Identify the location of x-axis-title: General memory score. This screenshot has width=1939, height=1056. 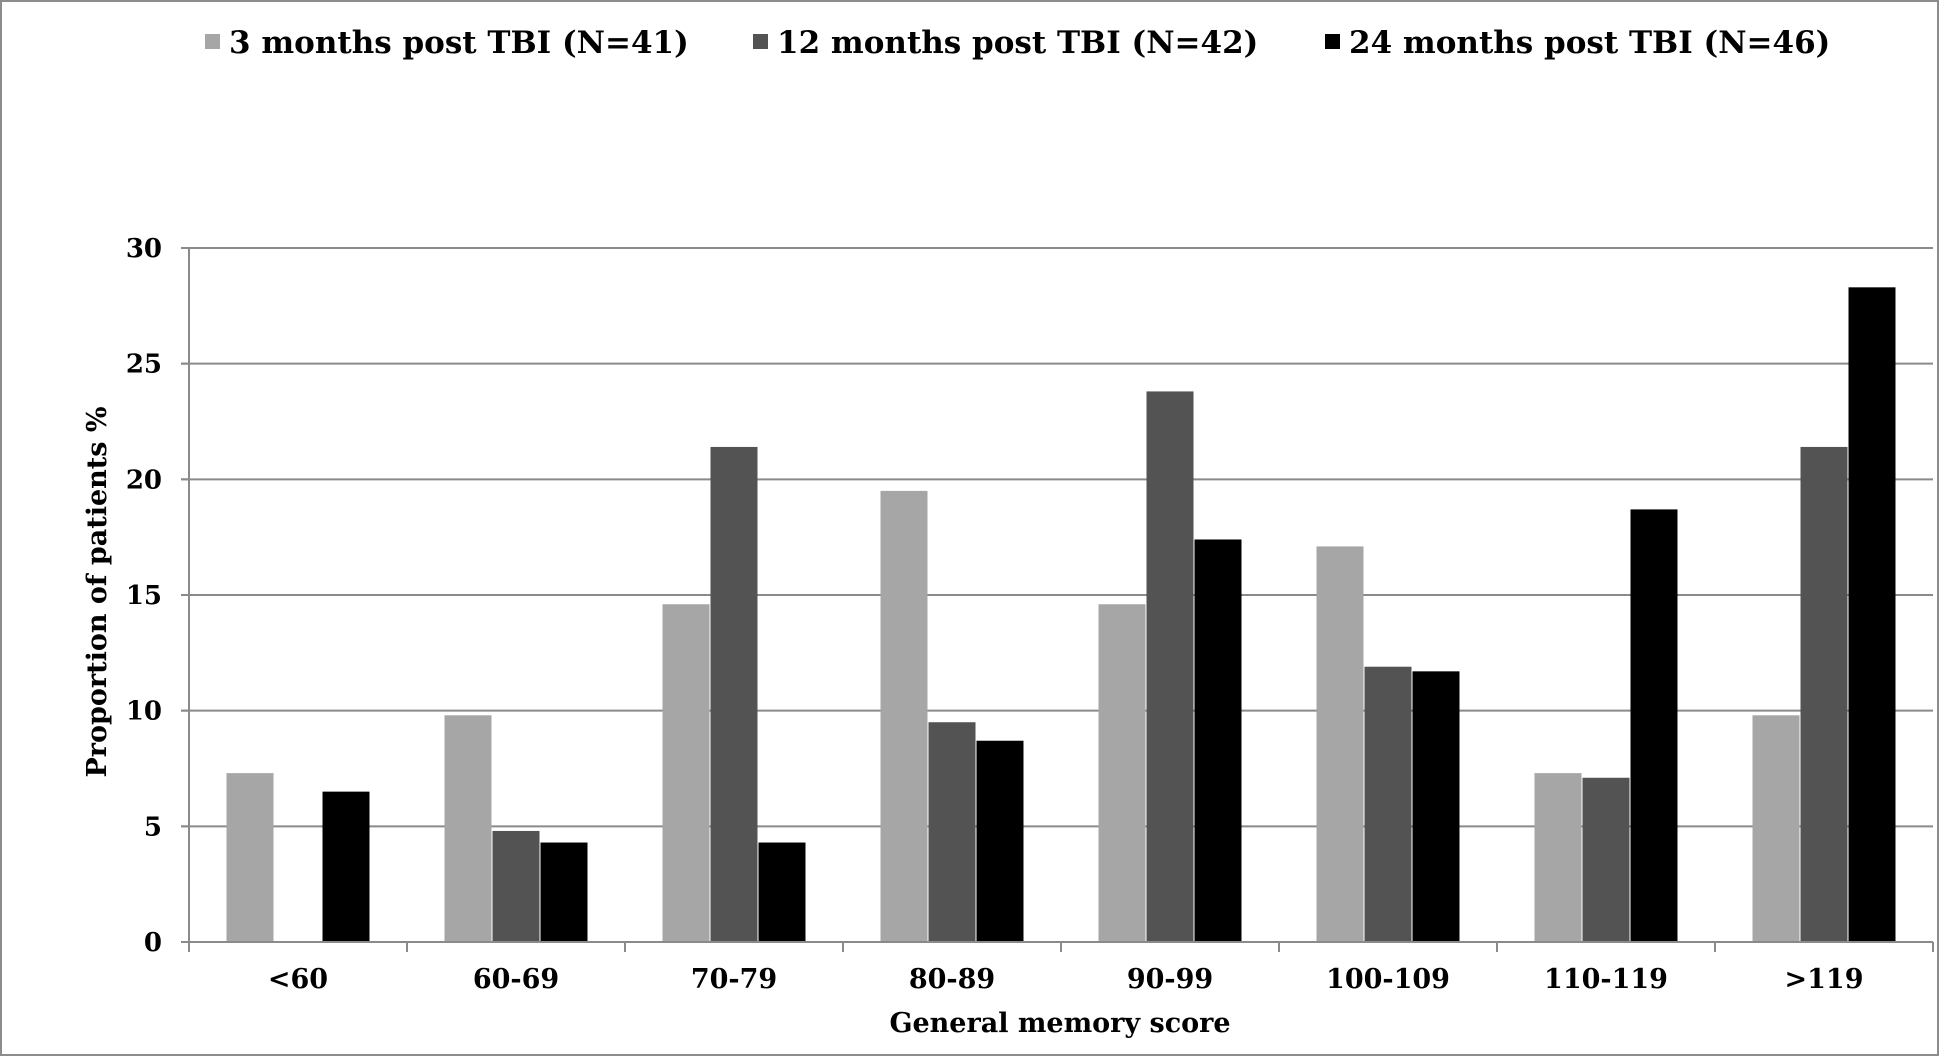
(1059, 1023).